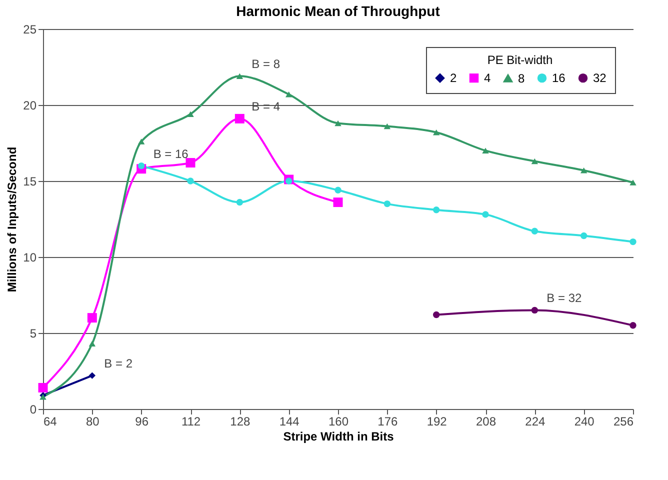 The width and height of the screenshot is (668, 480). Describe the element at coordinates (142, 421) in the screenshot. I see `x-tick-label: 96` at that location.